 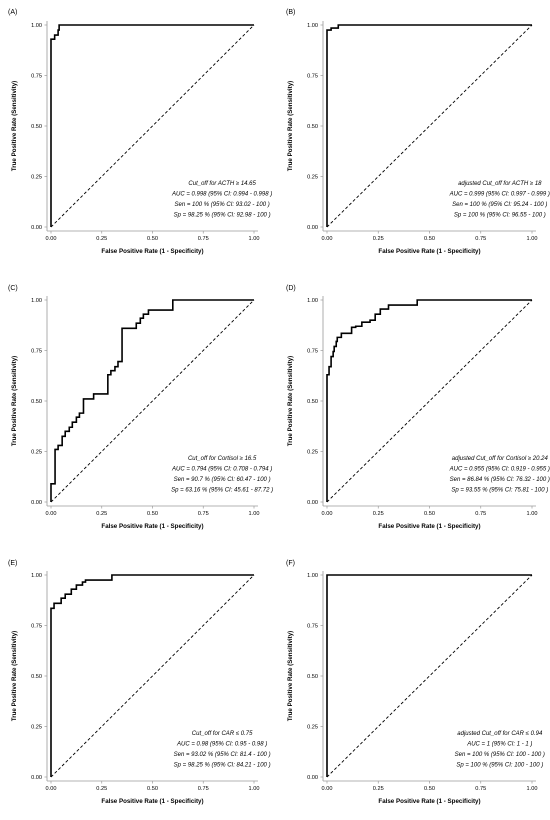 What do you see at coordinates (500, 184) in the screenshot?
I see `stat-annotation: adjusted Cut_off for ACTH ≥ 18` at bounding box center [500, 184].